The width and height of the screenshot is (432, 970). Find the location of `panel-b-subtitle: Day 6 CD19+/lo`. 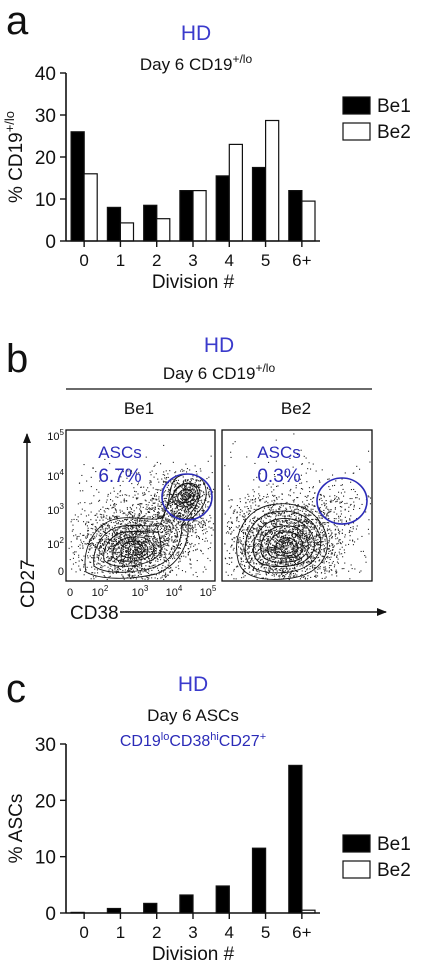

panel-b-subtitle: Day 6 CD19+/lo is located at coordinates (219, 372).